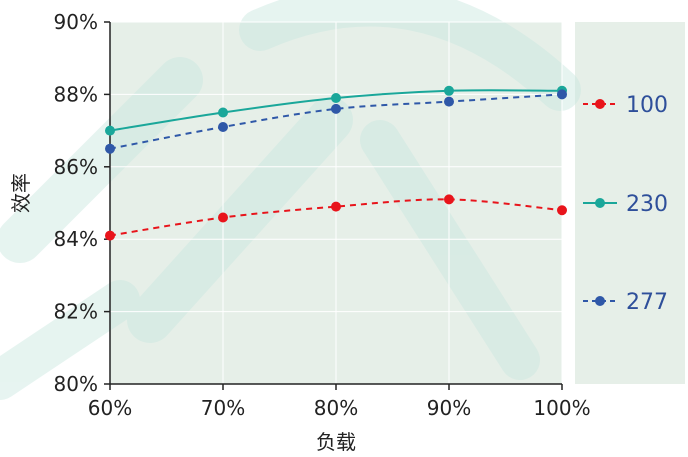  What do you see at coordinates (336, 442) in the screenshot?
I see `x-axis-label: 负载` at bounding box center [336, 442].